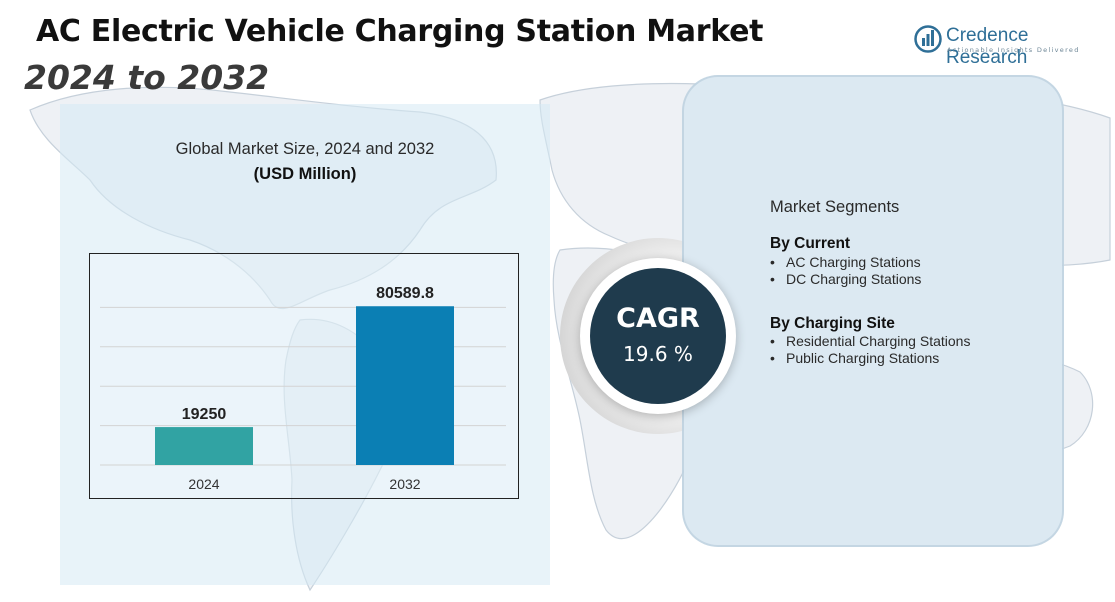  Describe the element at coordinates (404, 484) in the screenshot. I see `x-tick-label-2032: 2032` at that location.